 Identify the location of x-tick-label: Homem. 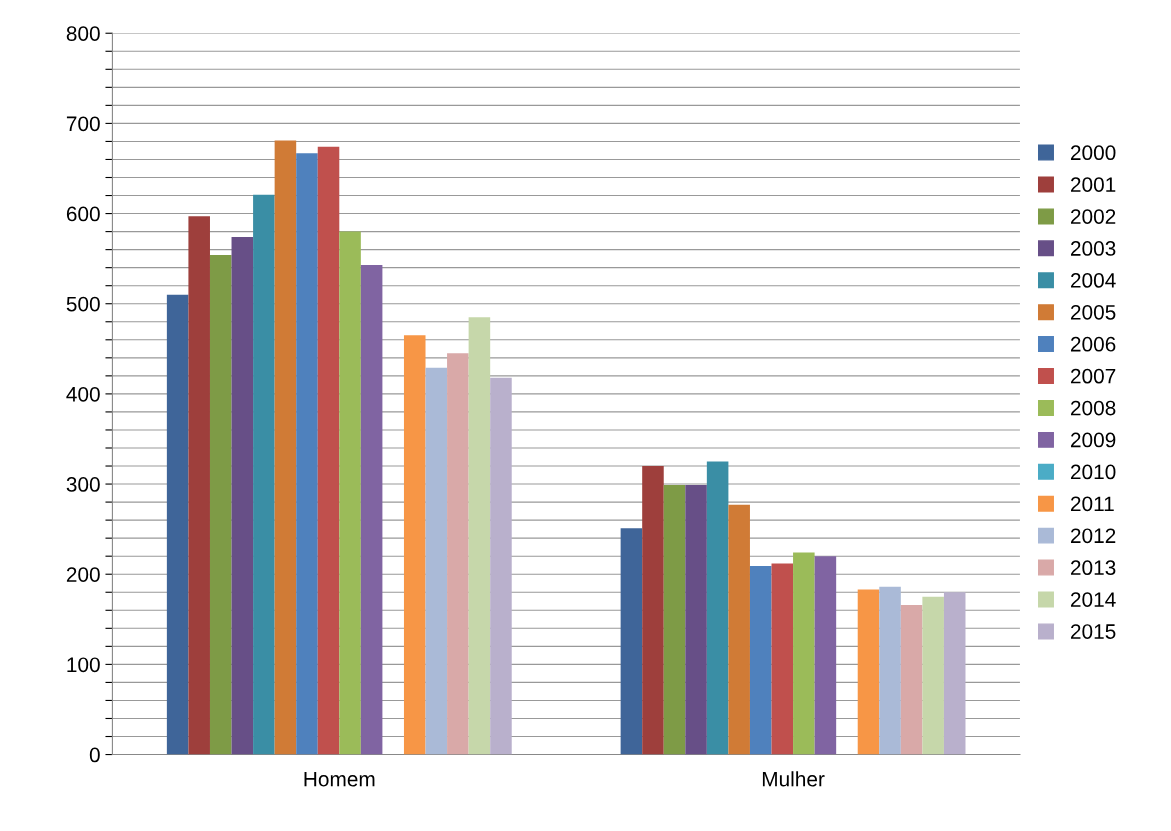
(339, 779).